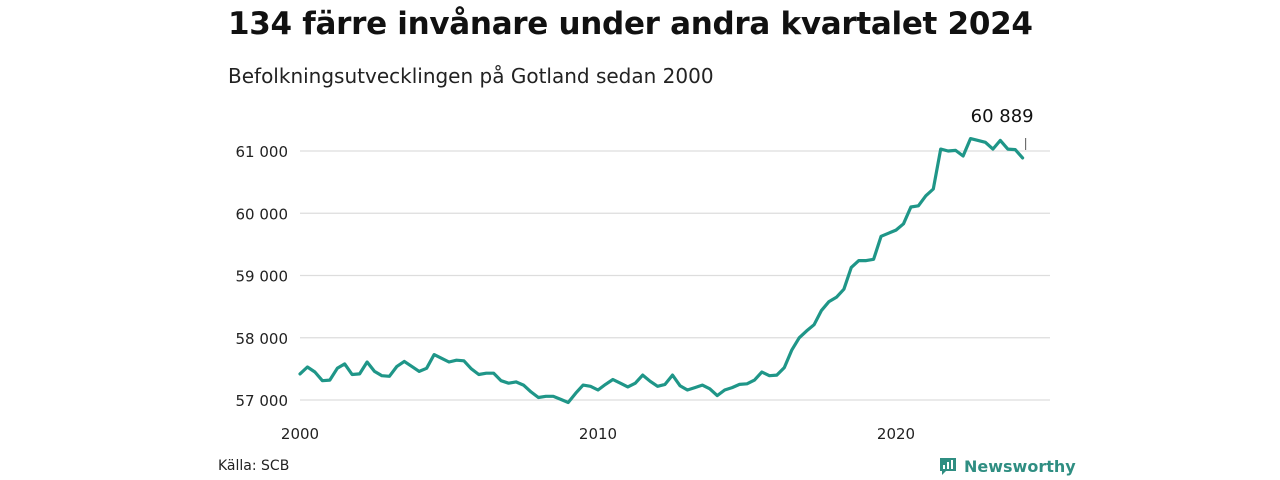  What do you see at coordinates (262, 339) in the screenshot?
I see `y-tick-label: 58 000` at bounding box center [262, 339].